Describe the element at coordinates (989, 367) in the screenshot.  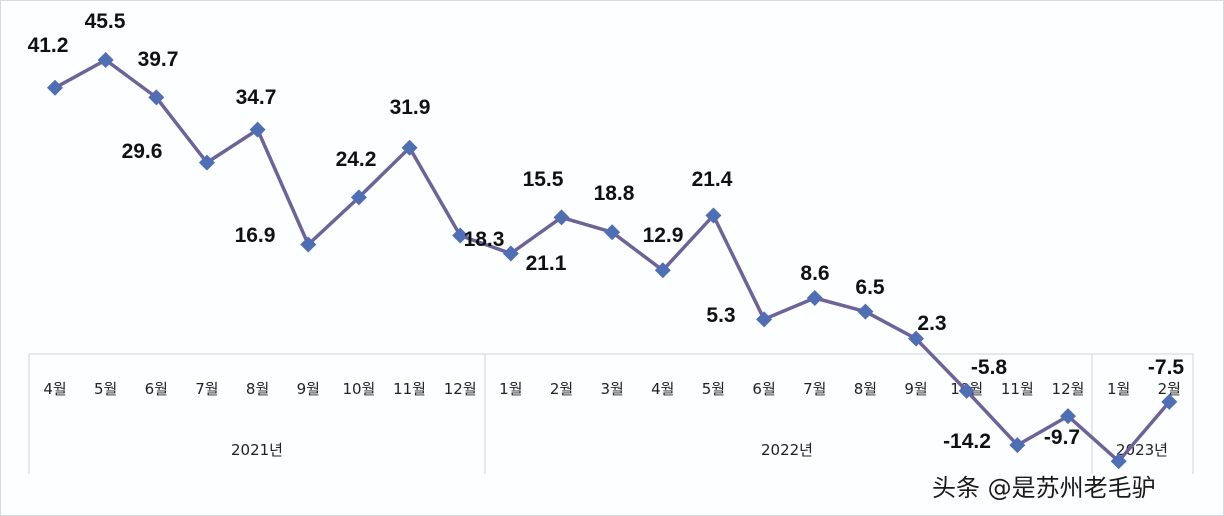
I see `data-label: -5.8` at that location.